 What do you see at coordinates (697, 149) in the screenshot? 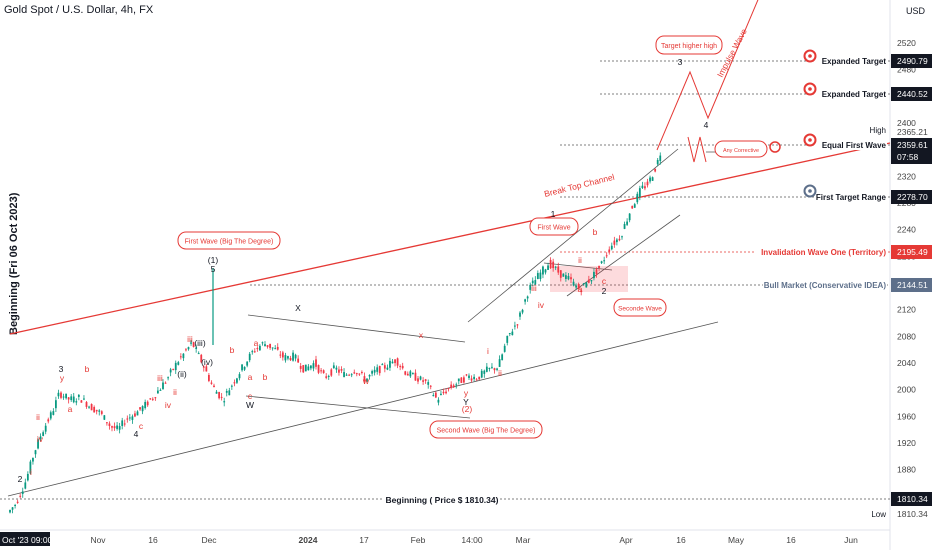
I see `projection-zigzag` at bounding box center [697, 149].